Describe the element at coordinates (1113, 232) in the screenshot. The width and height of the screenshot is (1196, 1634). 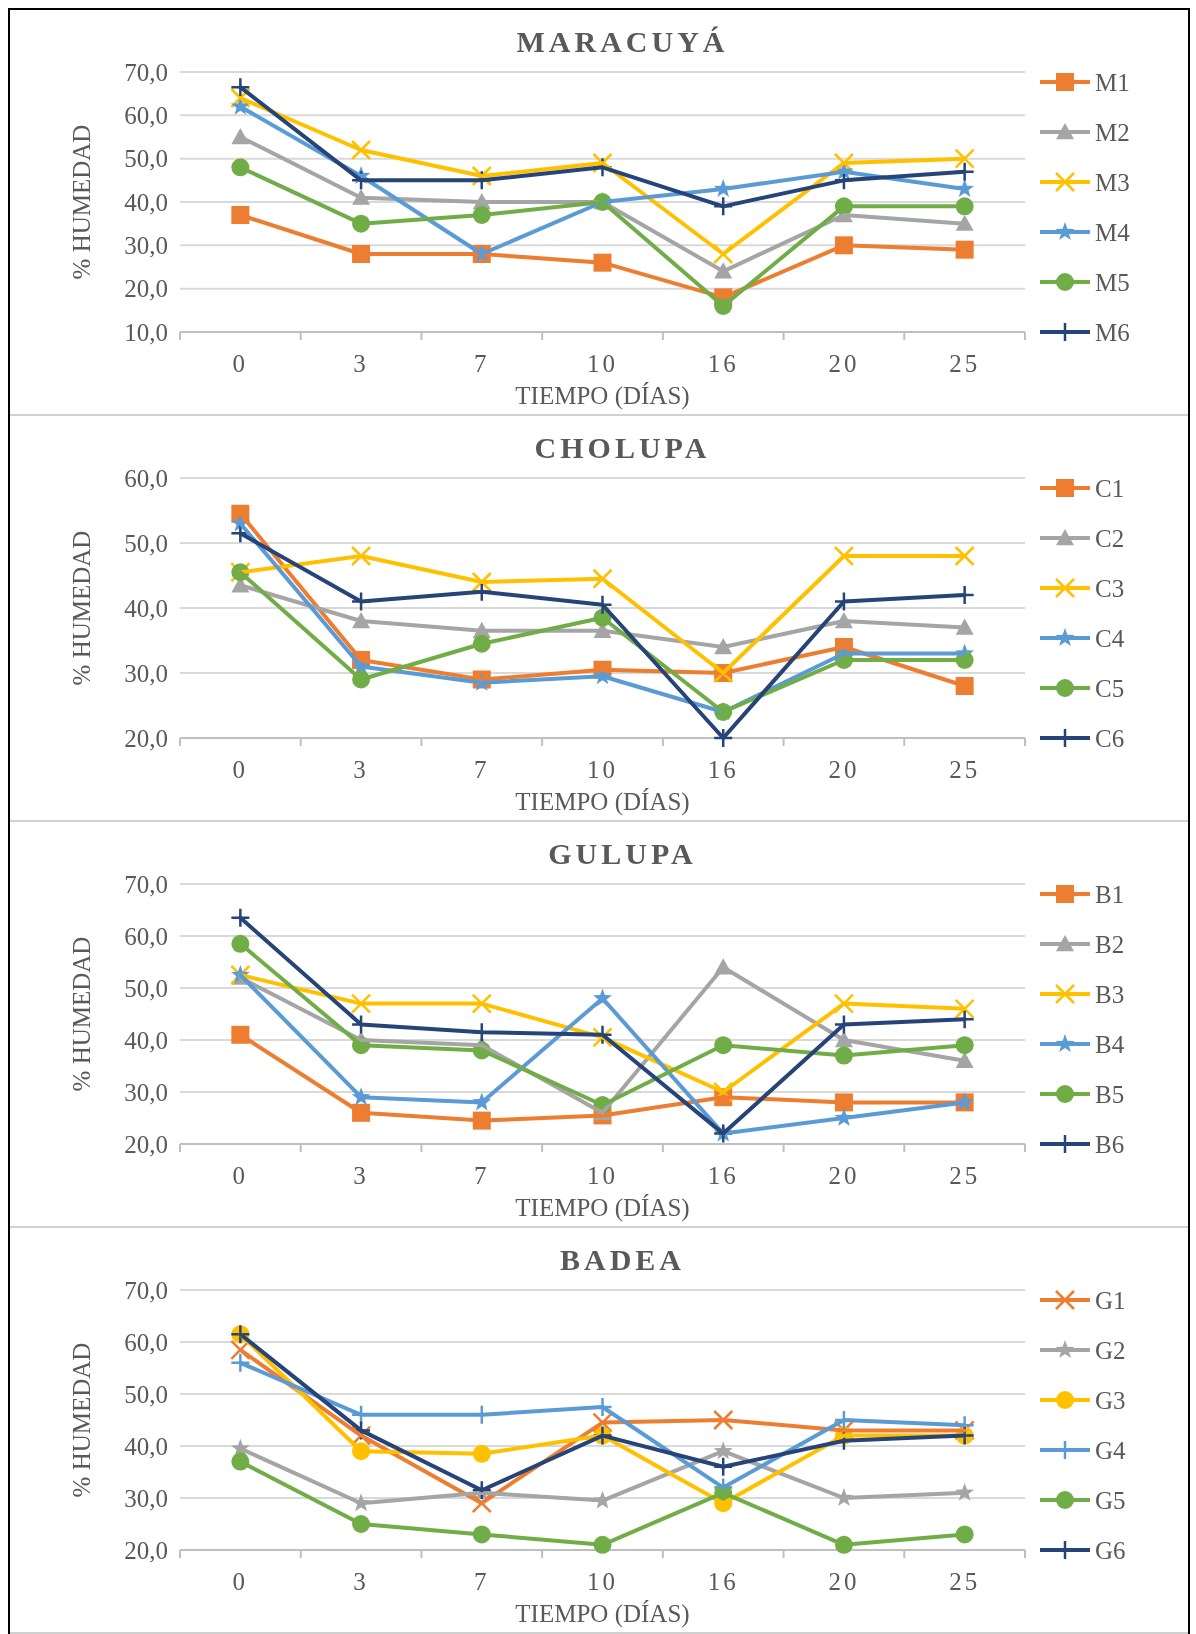
I see `legend-label: M4` at that location.